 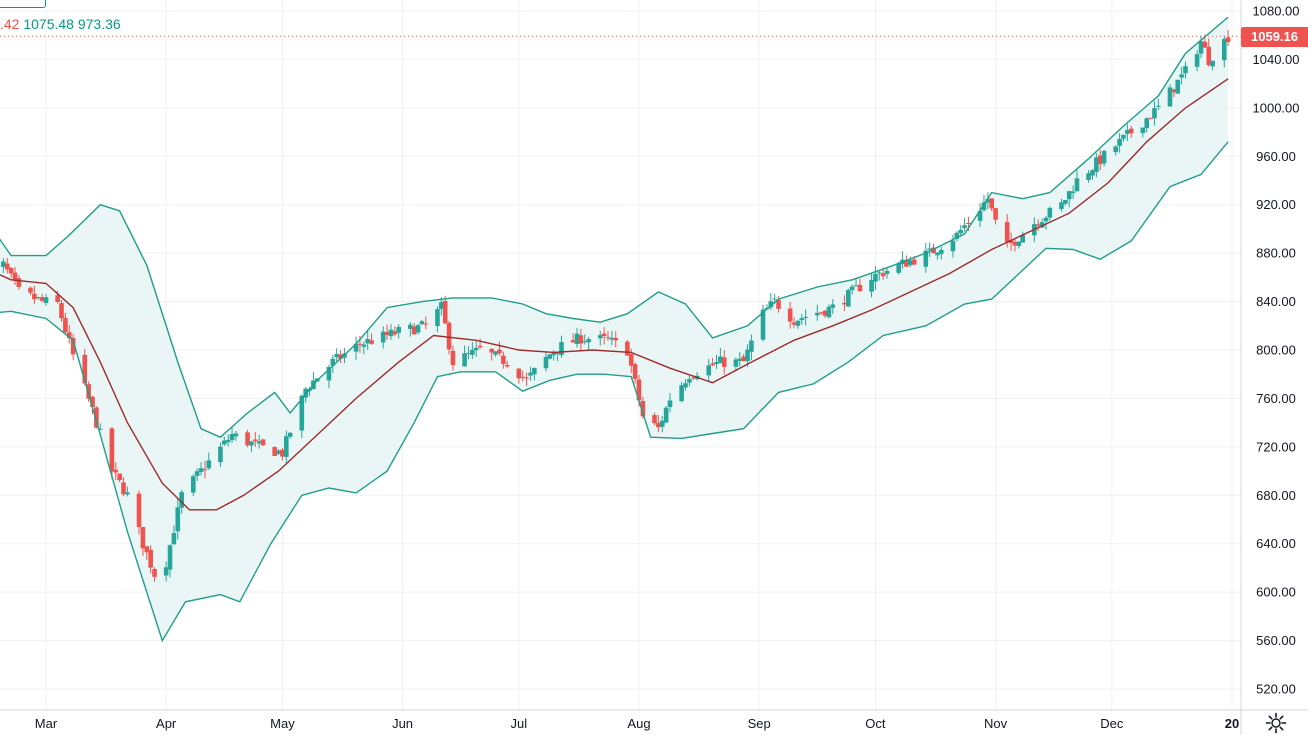 What do you see at coordinates (10, 24) in the screenshot?
I see `legend-basis-value: .42` at bounding box center [10, 24].